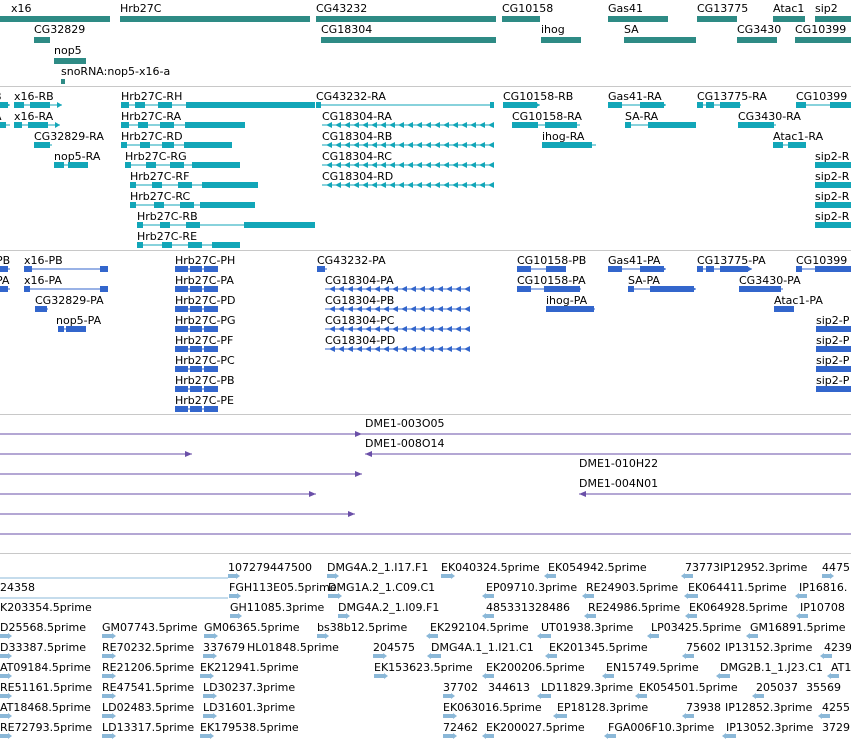 The width and height of the screenshot is (851, 743). Describe the element at coordinates (68, 50) in the screenshot. I see `gene-label: nop5` at that location.